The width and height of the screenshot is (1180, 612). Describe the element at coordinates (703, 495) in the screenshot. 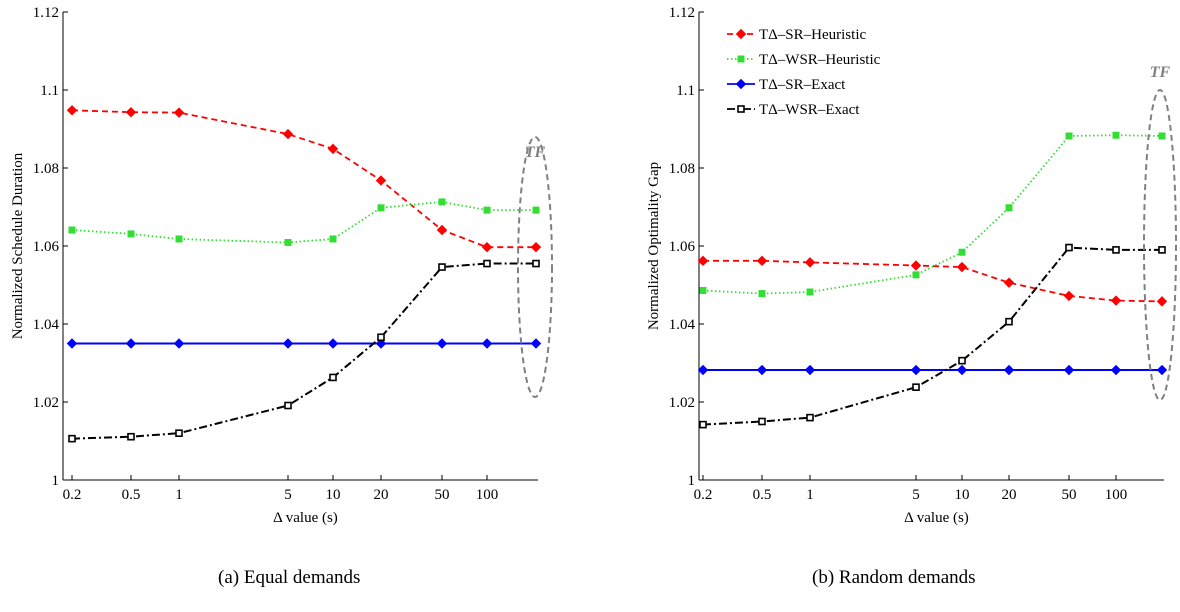

I see `x-tick-label: 0.2` at that location.